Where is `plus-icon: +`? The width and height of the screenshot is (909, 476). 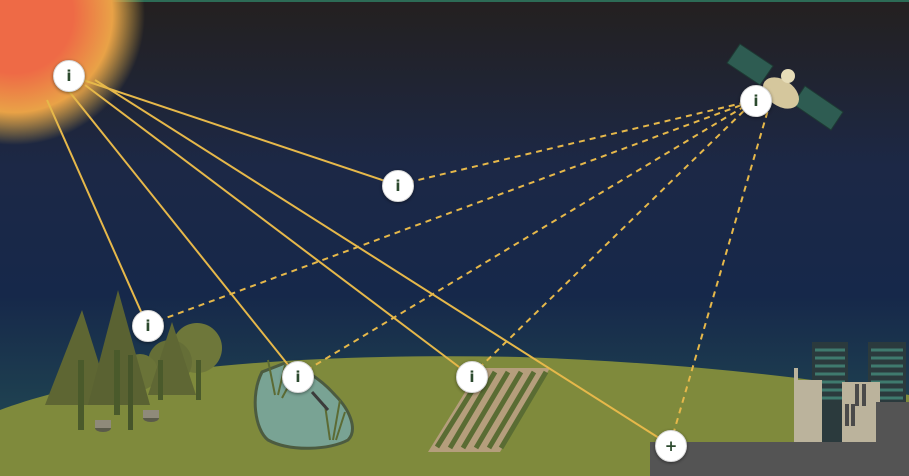
plus-icon: + is located at coordinates (671, 445).